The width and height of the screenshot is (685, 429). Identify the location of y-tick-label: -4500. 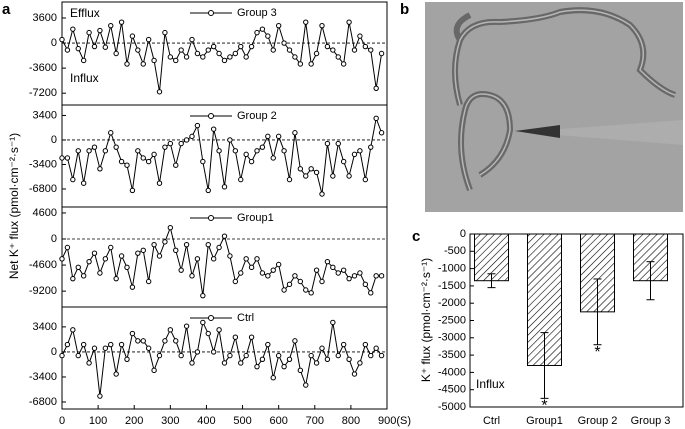
(452, 390).